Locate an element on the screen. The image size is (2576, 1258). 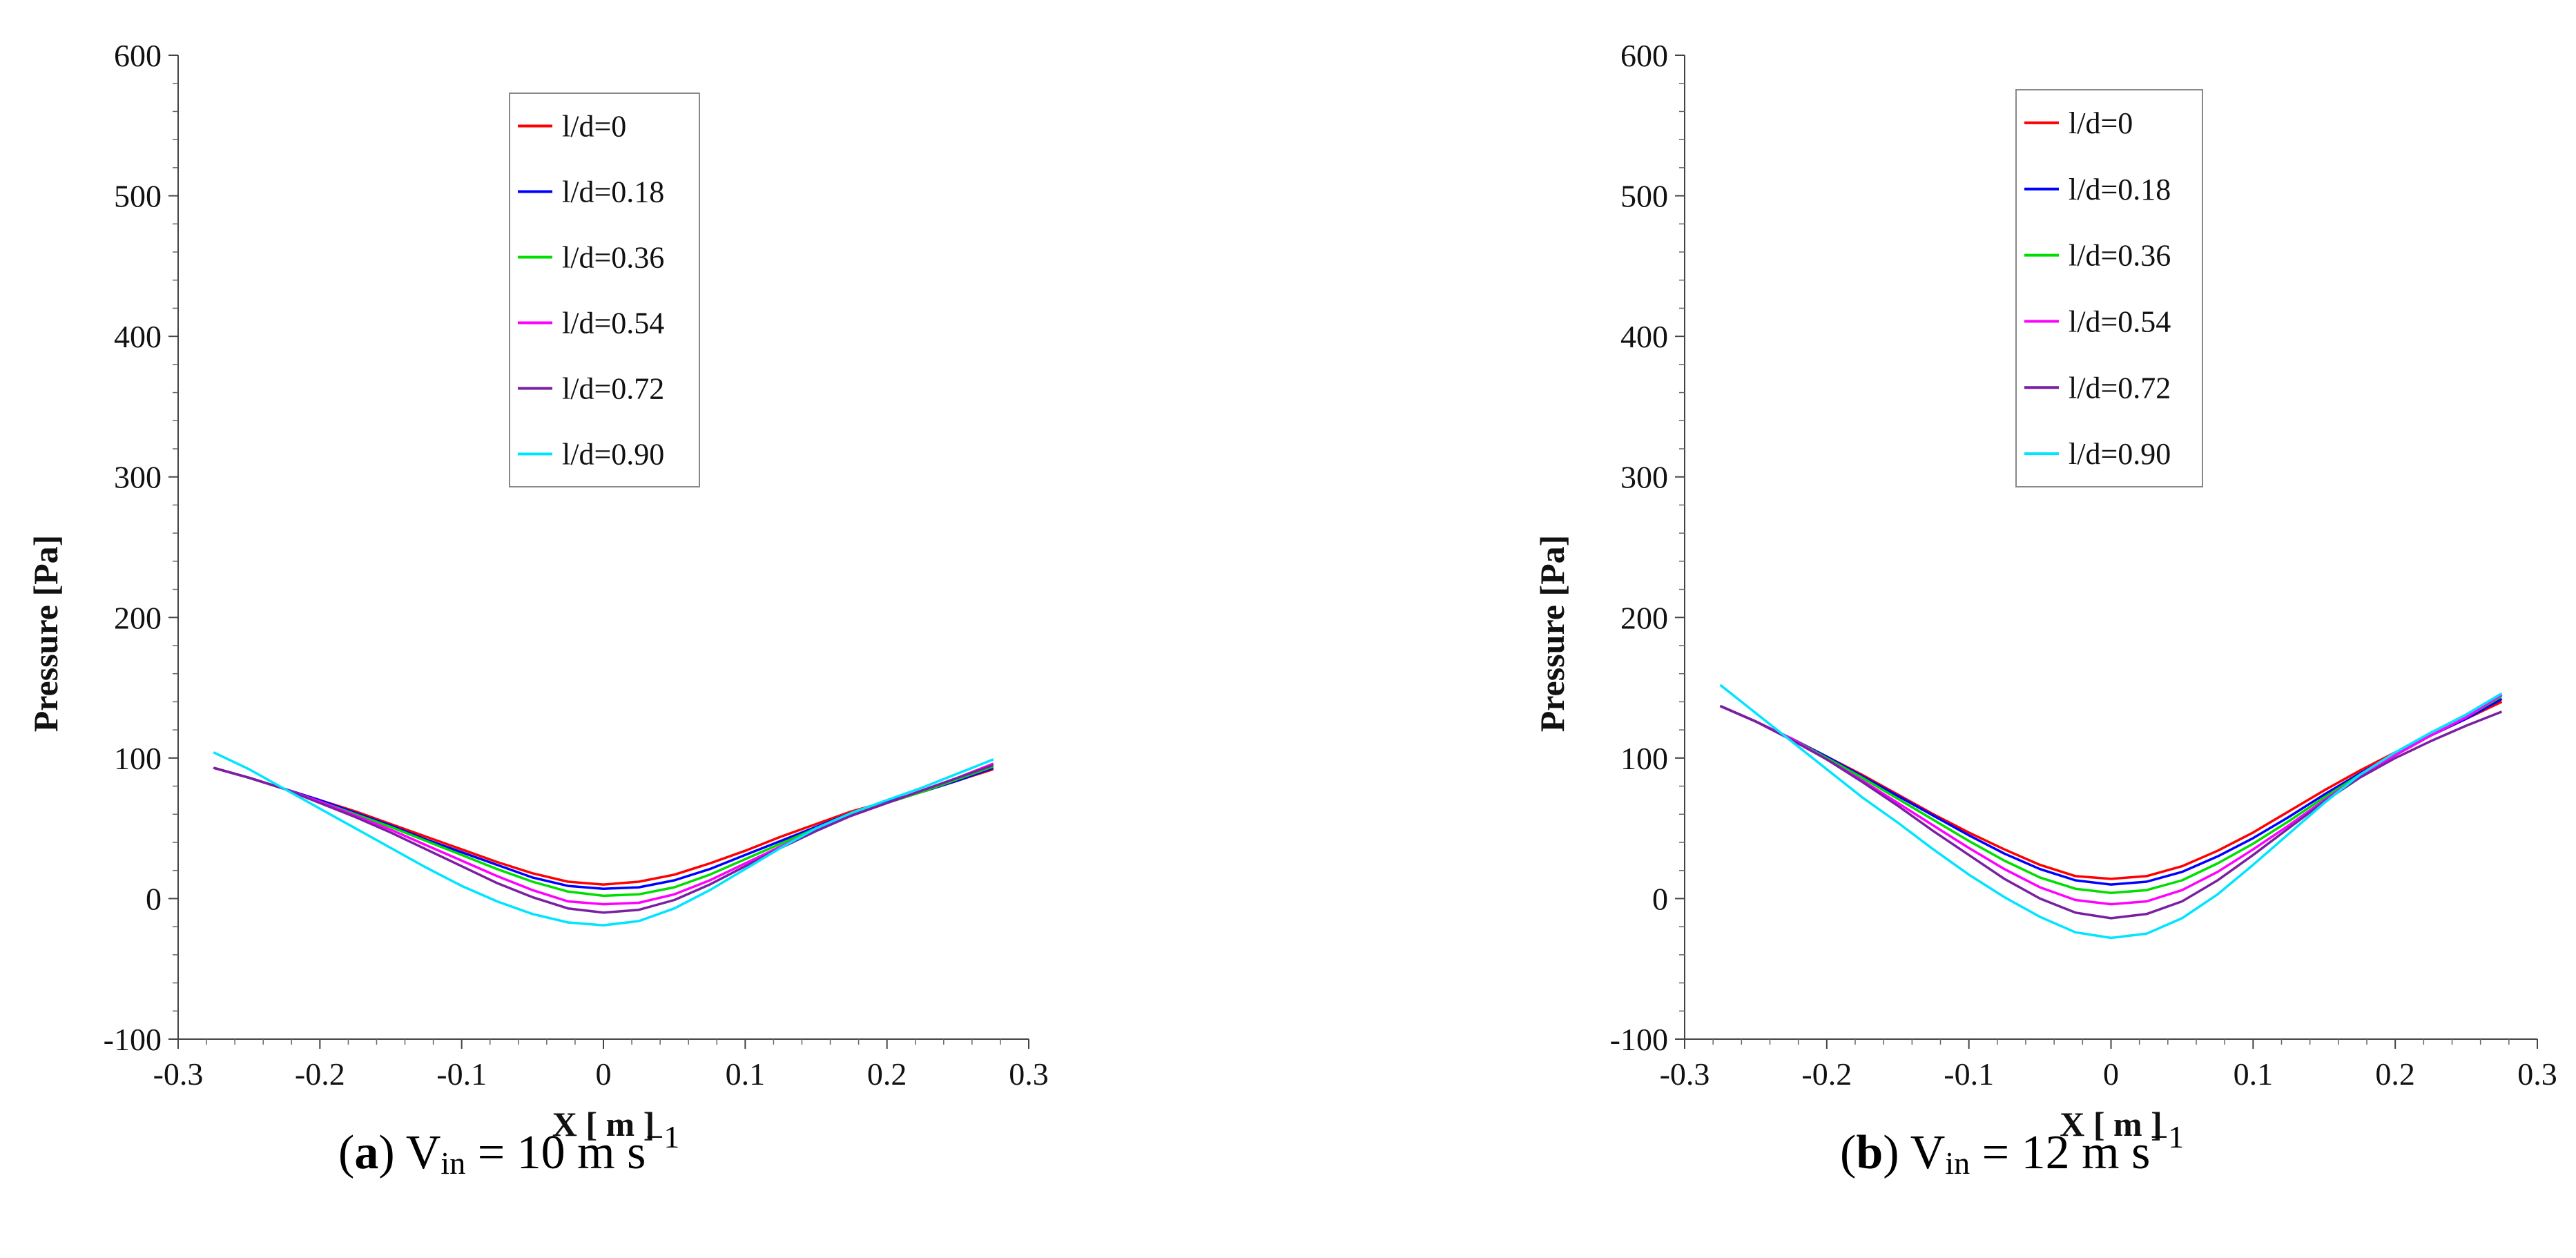
caption-a-text: = 10 m s is located at coordinates (555, 1152).